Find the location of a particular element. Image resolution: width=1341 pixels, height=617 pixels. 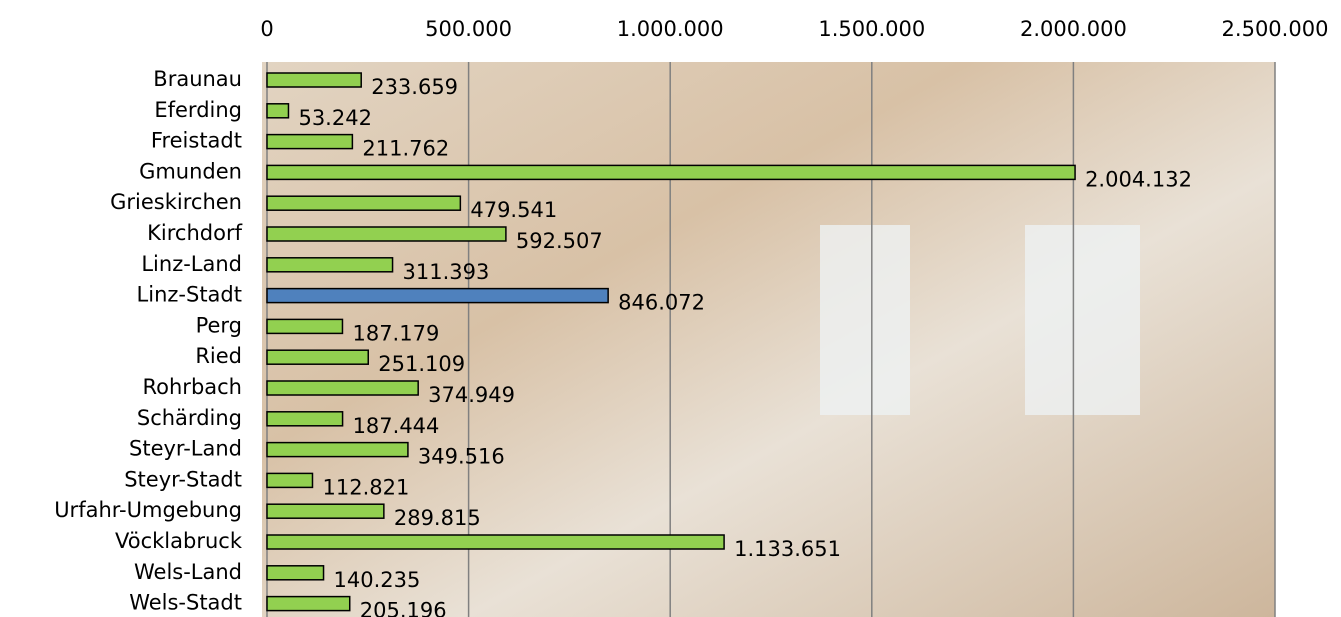

x-tick-label: 2.000.000 is located at coordinates (1073, 29).